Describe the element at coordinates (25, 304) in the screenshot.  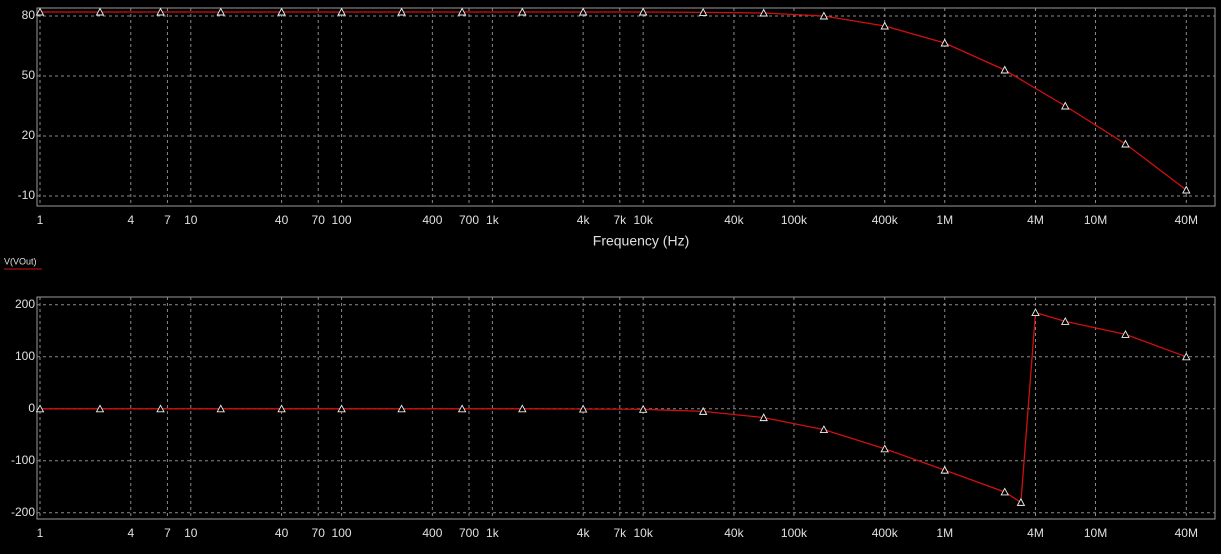
I see `y-tick-label: 200` at that location.